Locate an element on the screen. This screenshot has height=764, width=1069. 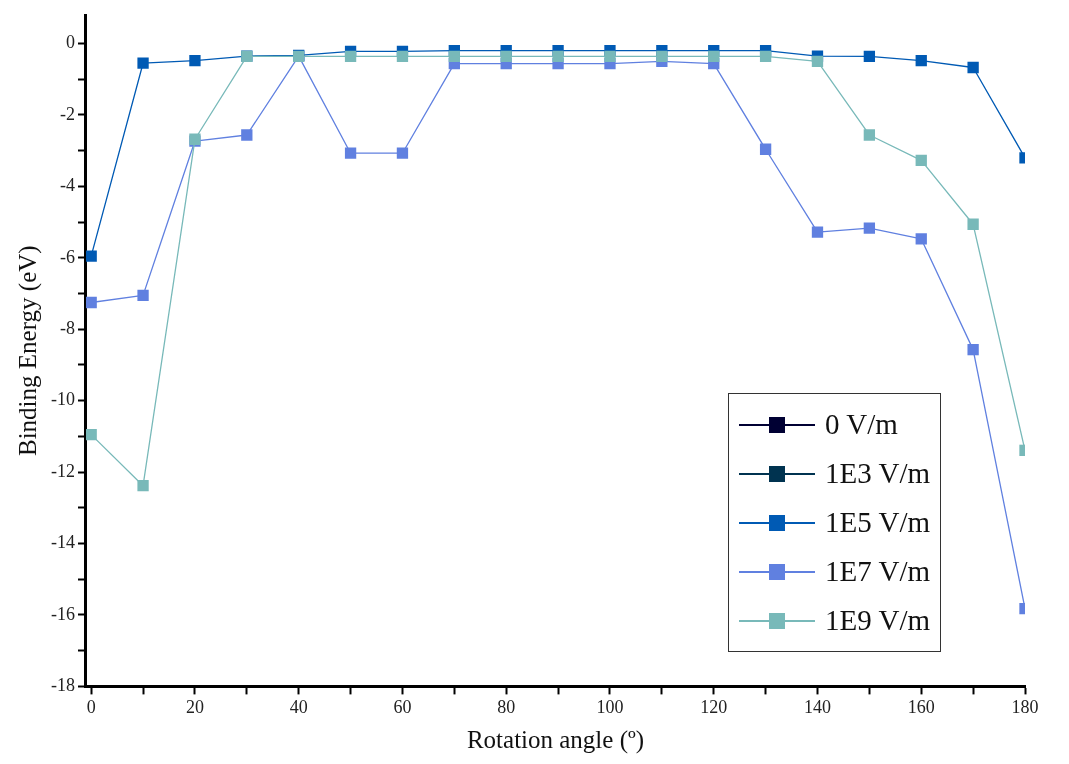
legend-label: 0 V/m is located at coordinates (861, 424).